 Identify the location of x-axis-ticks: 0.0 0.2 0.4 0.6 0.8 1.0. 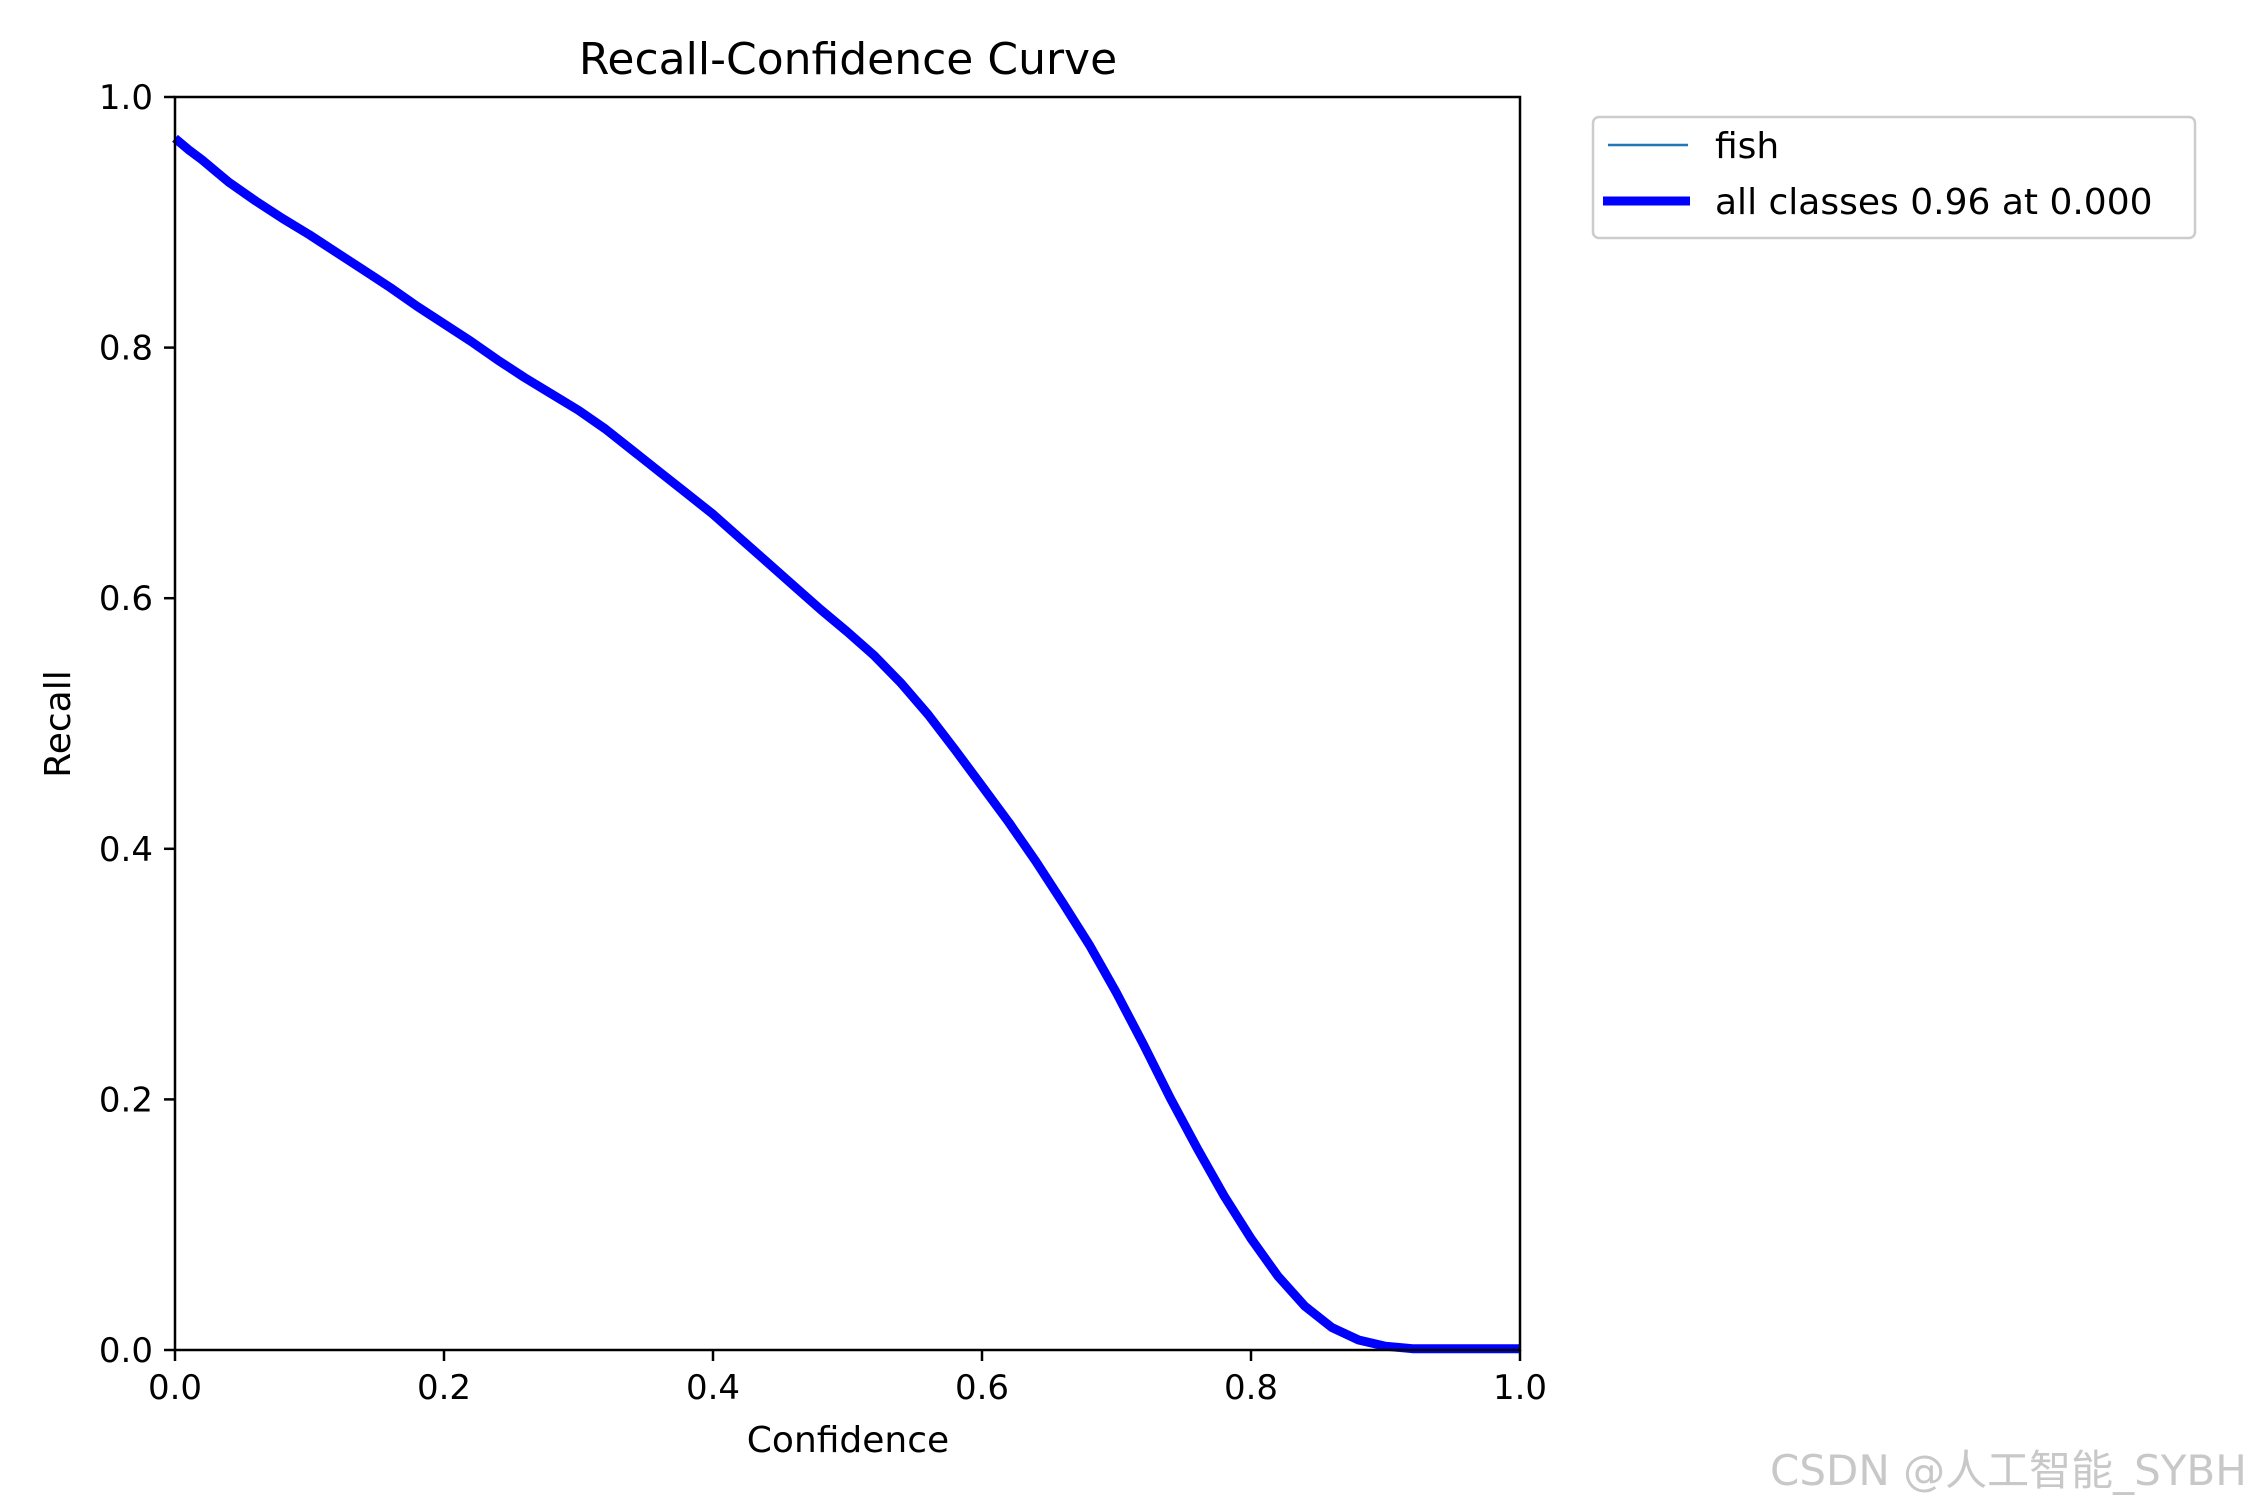
(847, 1379).